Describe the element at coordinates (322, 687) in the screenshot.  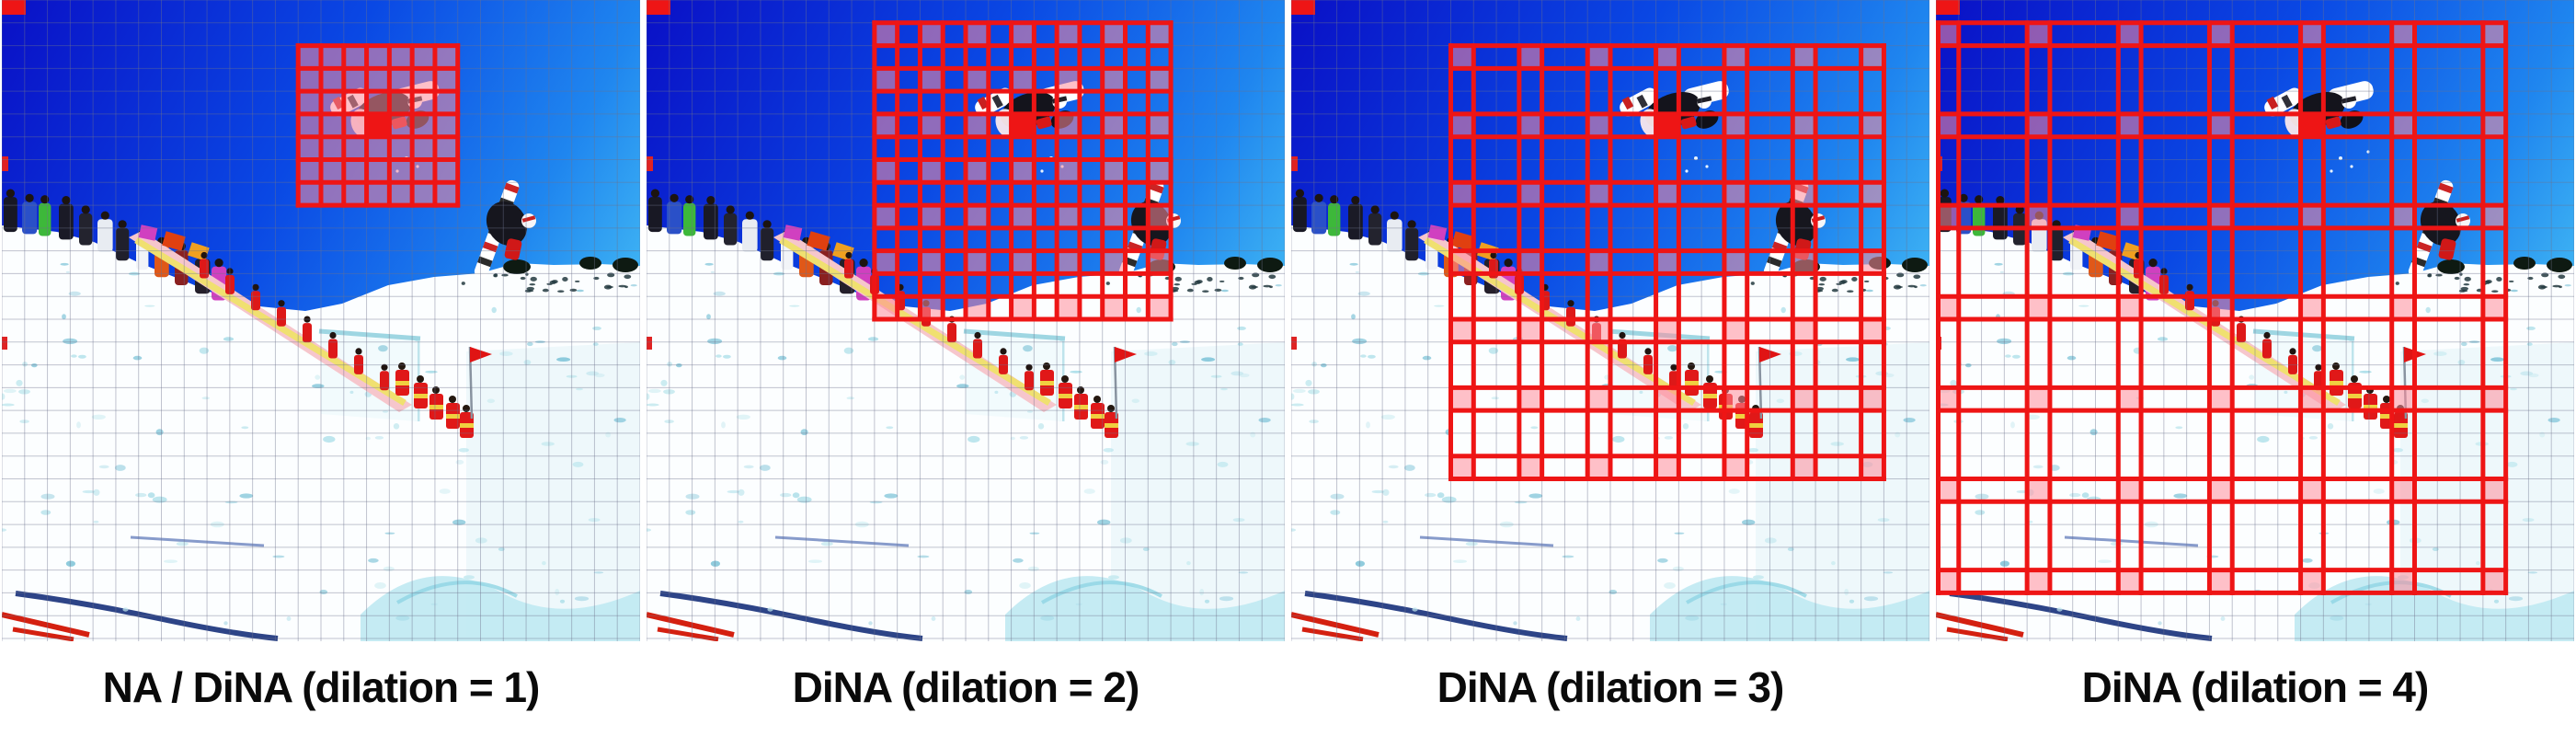
I see `panel-caption: NA / DiNA (dilation = 1)` at that location.